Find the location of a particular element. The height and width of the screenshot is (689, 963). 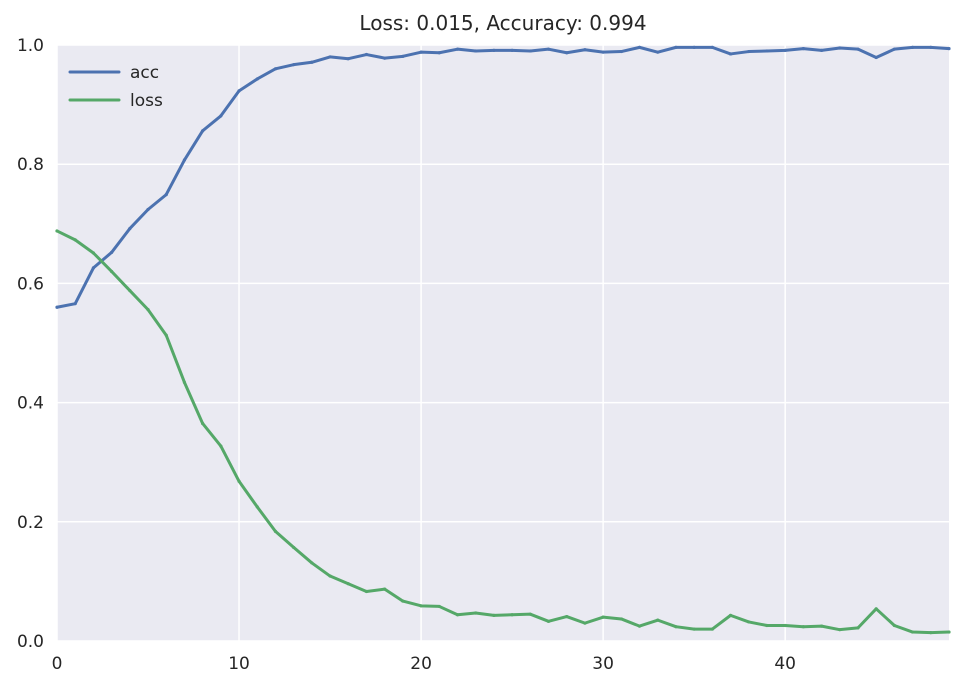

y-tick-label: 1.0 is located at coordinates (30, 46).